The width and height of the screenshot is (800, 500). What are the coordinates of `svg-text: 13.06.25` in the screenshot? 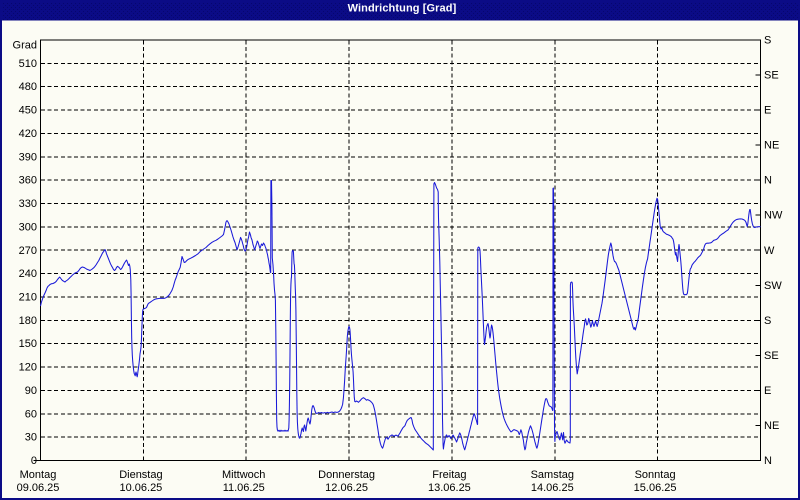 It's located at (449, 488).